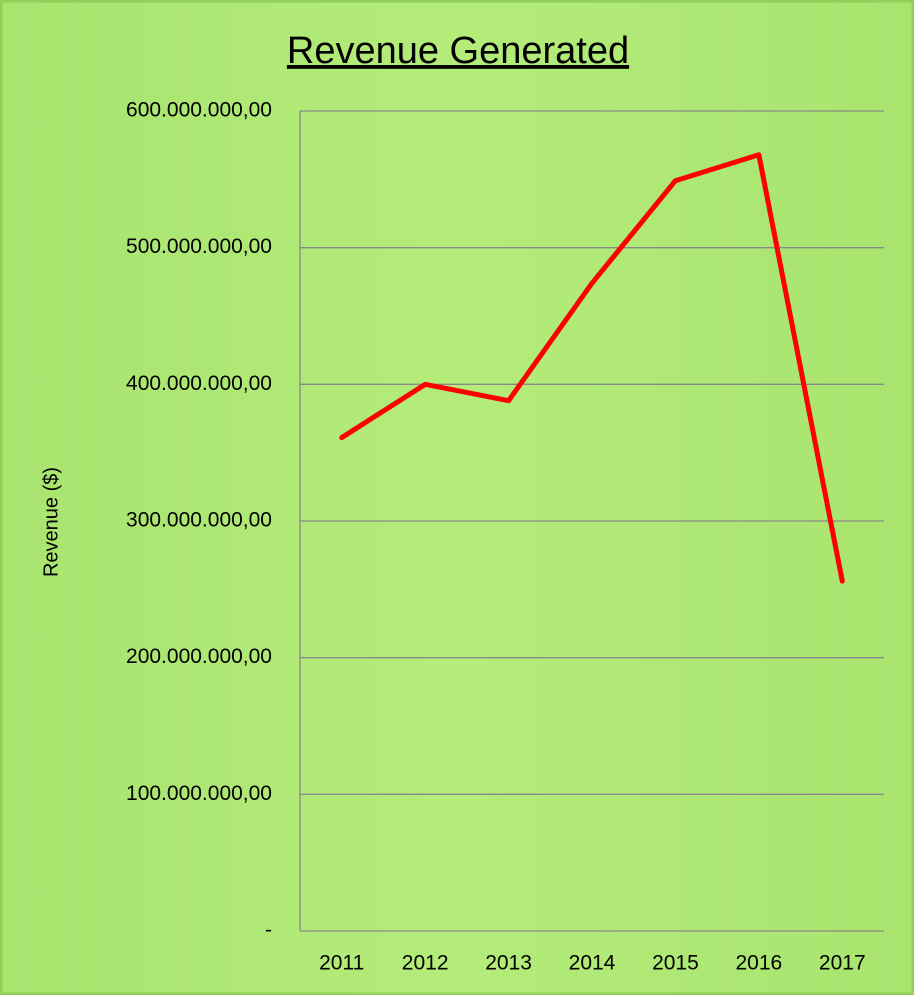 The image size is (914, 995). What do you see at coordinates (199, 520) in the screenshot?
I see `y-tick-label: 300.000.000,00` at bounding box center [199, 520].